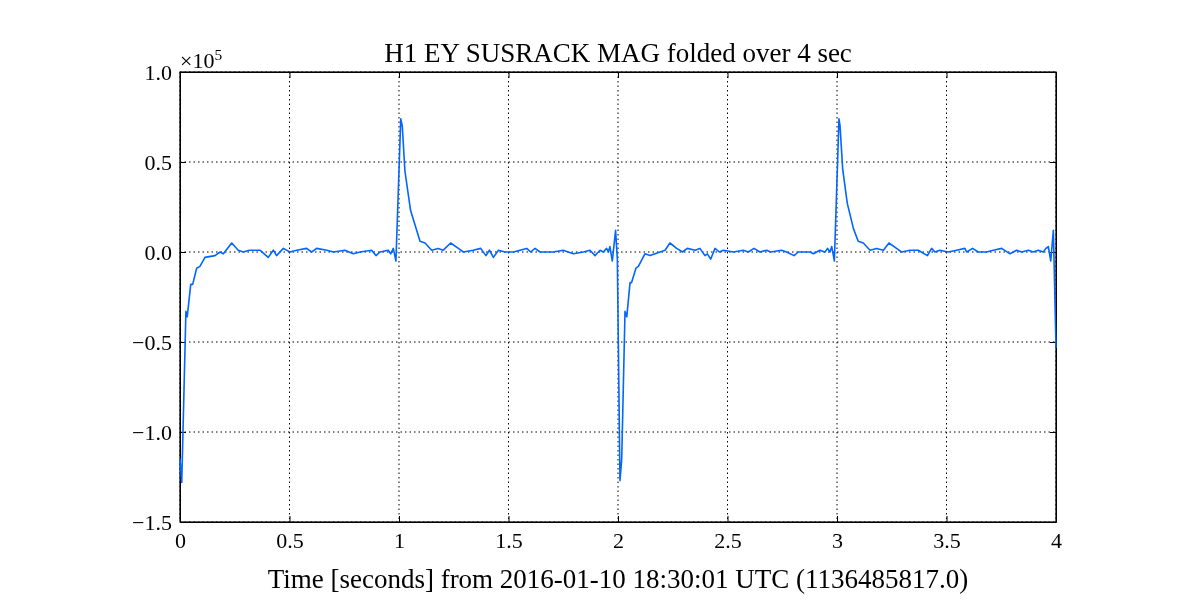 The height and width of the screenshot is (600, 1200). I want to click on x-tick-label: 1, so click(399, 540).